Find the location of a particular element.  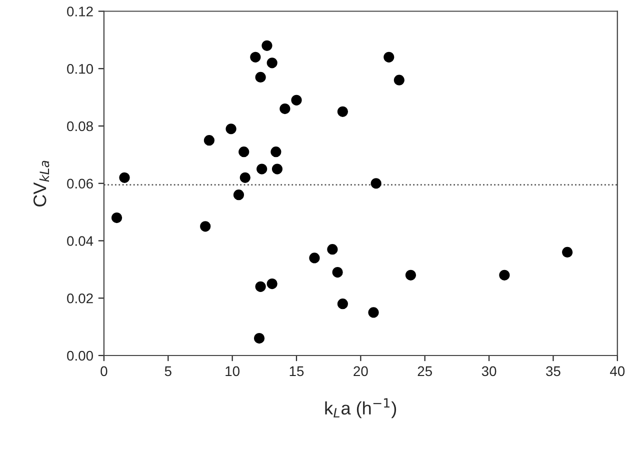

x-tick-label: 35 is located at coordinates (553, 371).